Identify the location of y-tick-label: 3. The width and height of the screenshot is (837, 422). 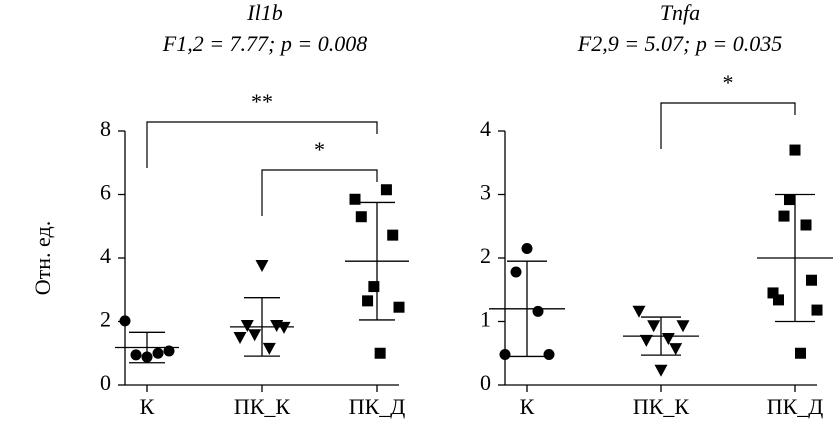
(485, 192).